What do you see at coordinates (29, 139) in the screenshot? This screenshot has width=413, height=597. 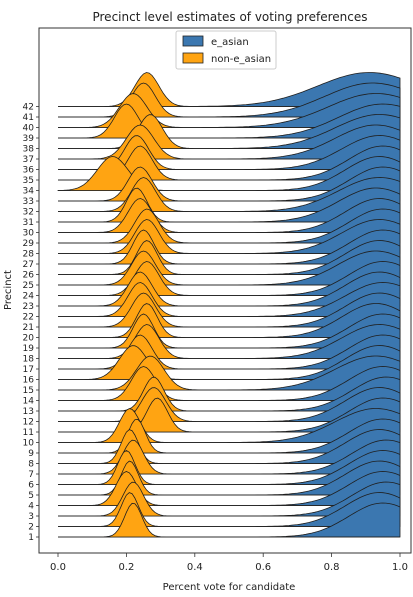 I see `y-tick-label-39: 39` at bounding box center [29, 139].